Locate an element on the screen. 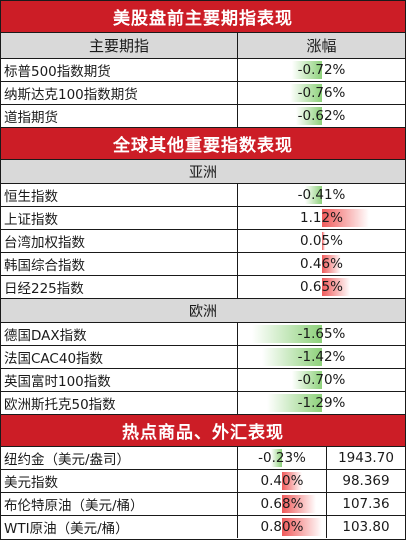  index-change: -0.76% is located at coordinates (321, 93).